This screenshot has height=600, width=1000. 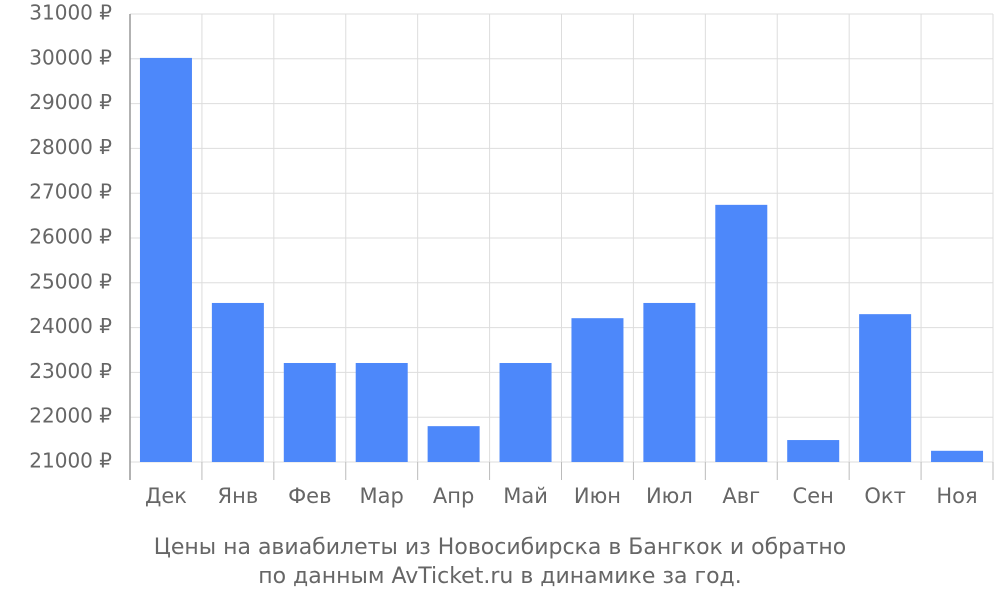 What do you see at coordinates (884, 496) in the screenshot?
I see `x-tick-label: Окт` at bounding box center [884, 496].